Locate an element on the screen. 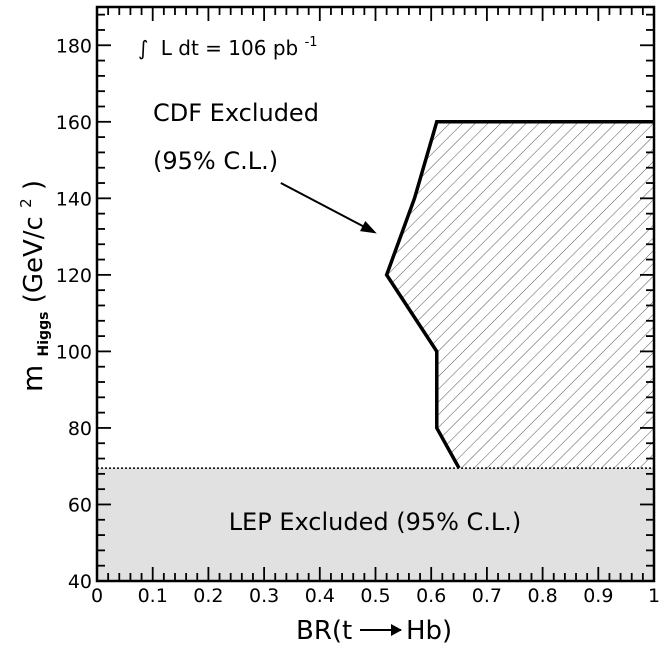  integral-sign: ∫ is located at coordinates (143, 48).